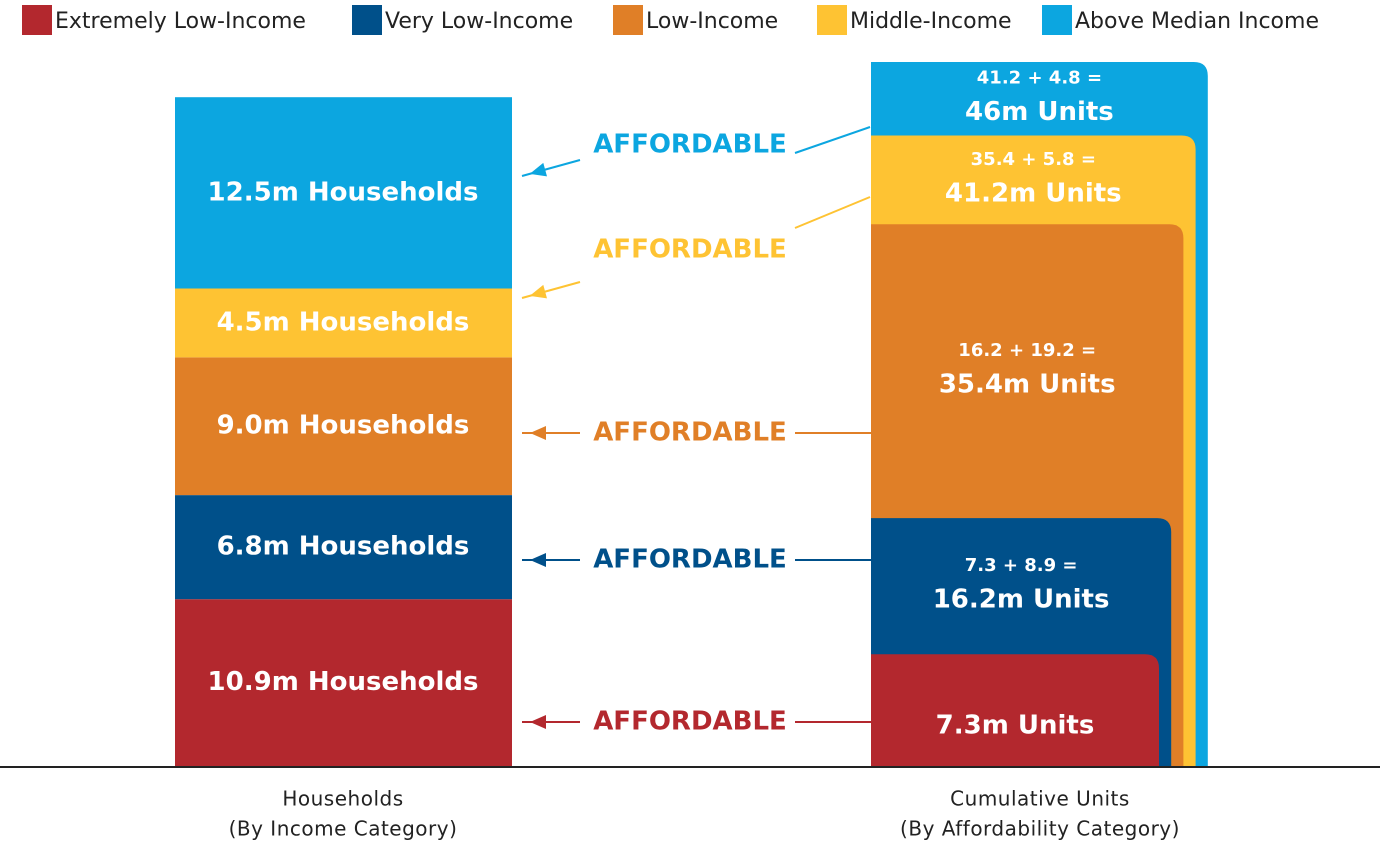 This screenshot has width=1380, height=862. Describe the element at coordinates (343, 829) in the screenshot. I see `category-subtitle: (By Income Category)` at that location.